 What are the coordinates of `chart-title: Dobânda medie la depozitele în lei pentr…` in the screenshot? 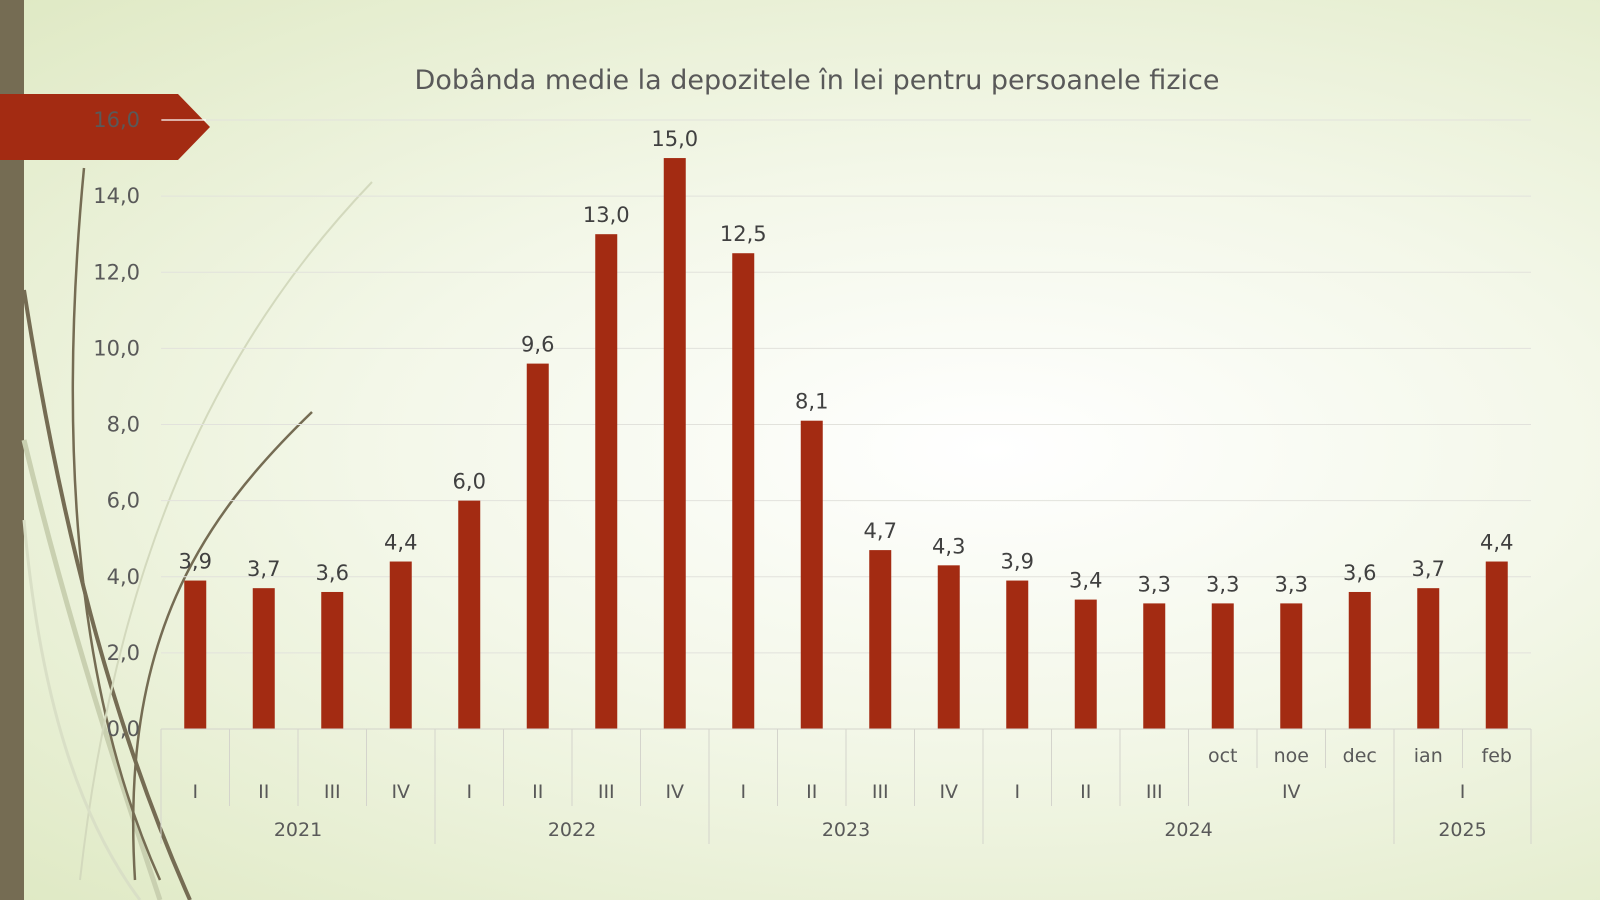 It's located at (817, 80).